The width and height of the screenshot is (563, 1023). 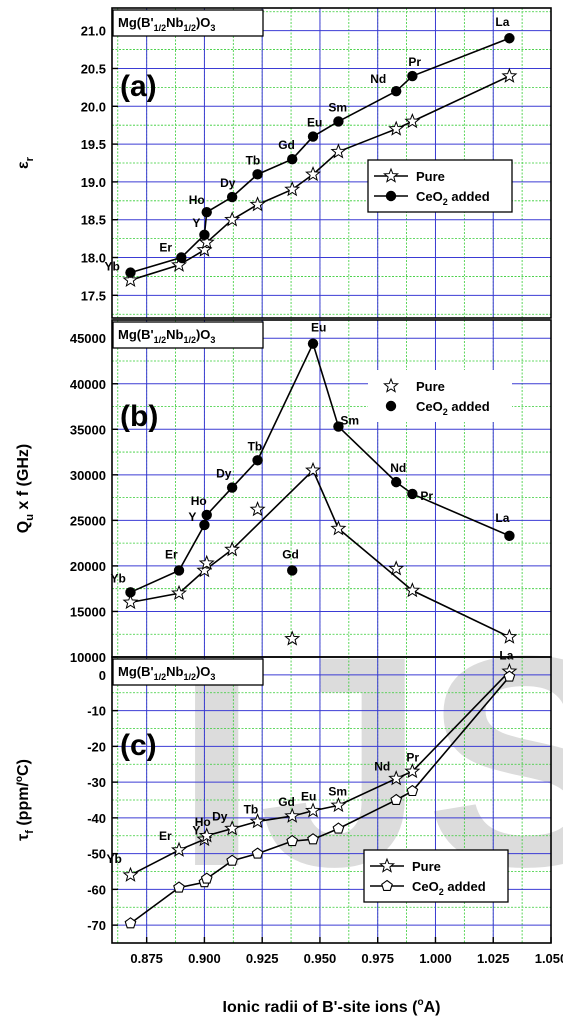 What do you see at coordinates (88, 611) in the screenshot?
I see `y-tick-label: 15000` at bounding box center [88, 611].